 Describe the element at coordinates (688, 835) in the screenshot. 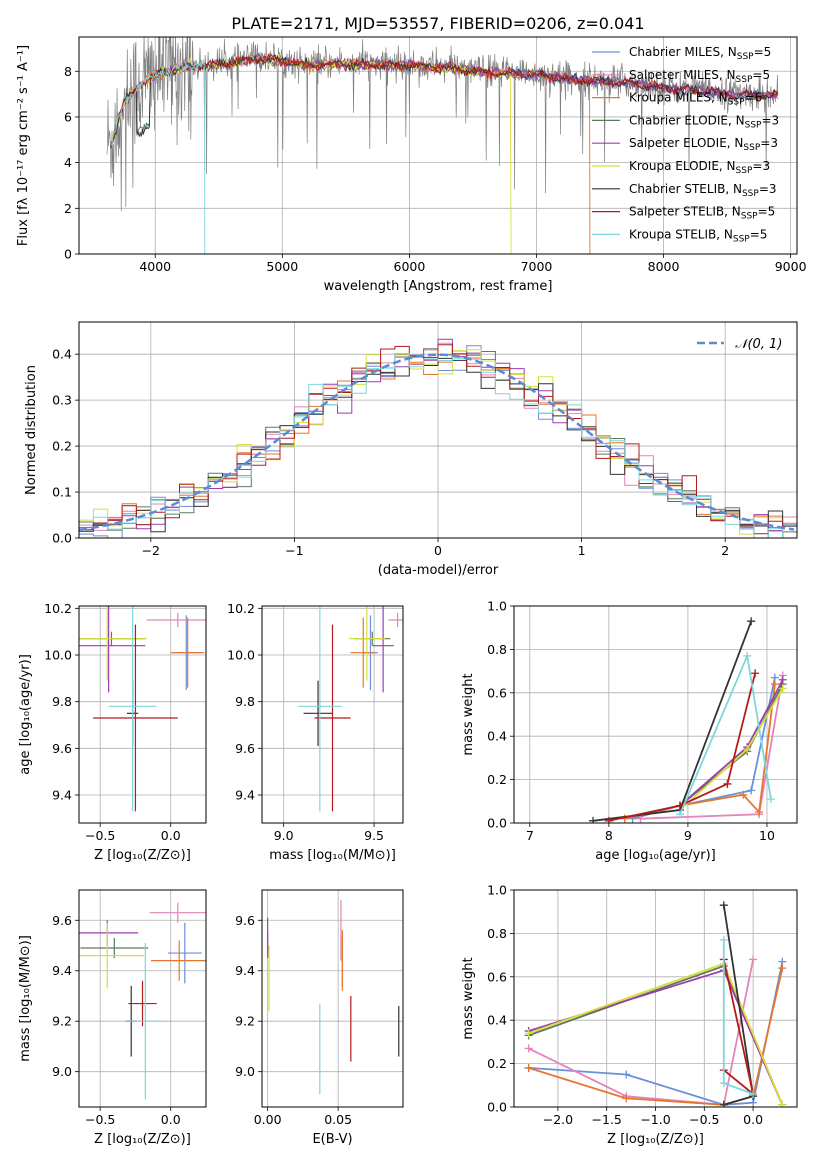

I see `x-tick-label: 9` at that location.